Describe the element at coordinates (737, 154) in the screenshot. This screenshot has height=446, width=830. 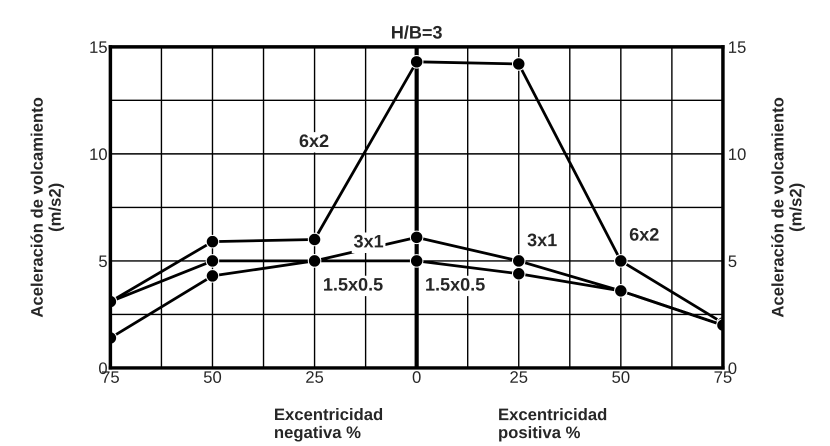
I see `y2-tick-label: 10` at that location.